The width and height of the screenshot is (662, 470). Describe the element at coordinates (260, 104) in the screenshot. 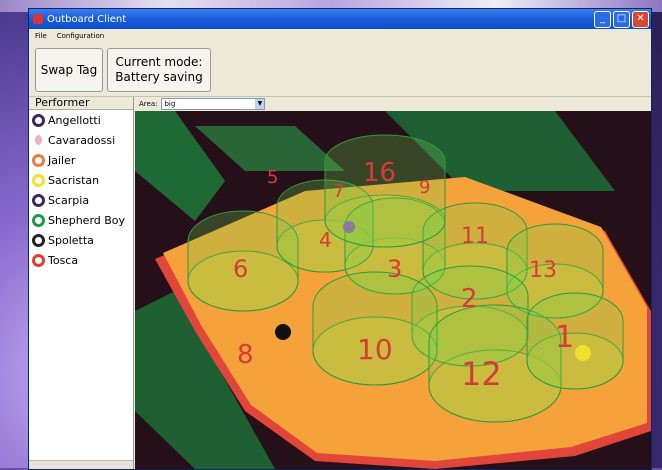

I see `chevron-down-icon: ▼` at that location.